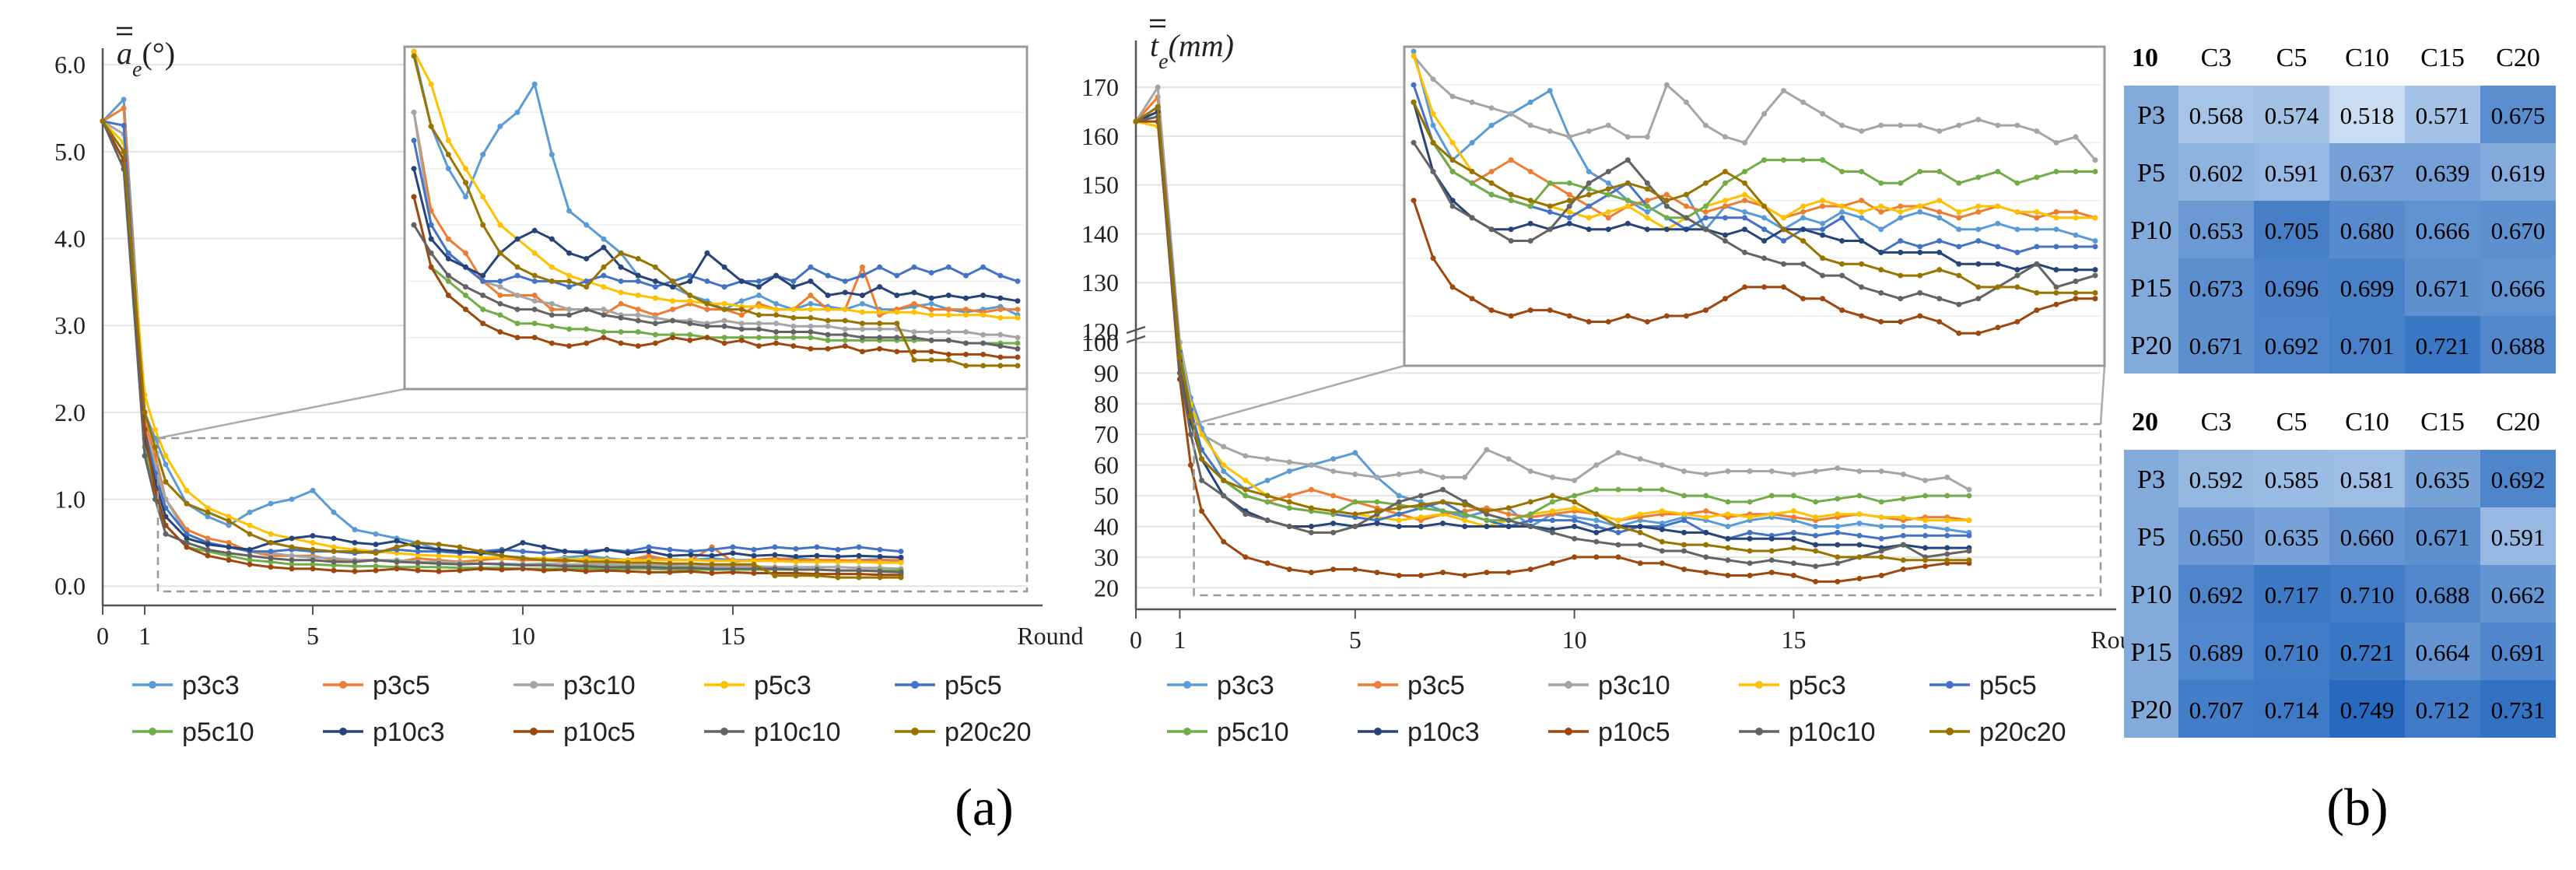 The image size is (2576, 870). I want to click on heatmap-cell-value: 0.650, so click(2216, 537).